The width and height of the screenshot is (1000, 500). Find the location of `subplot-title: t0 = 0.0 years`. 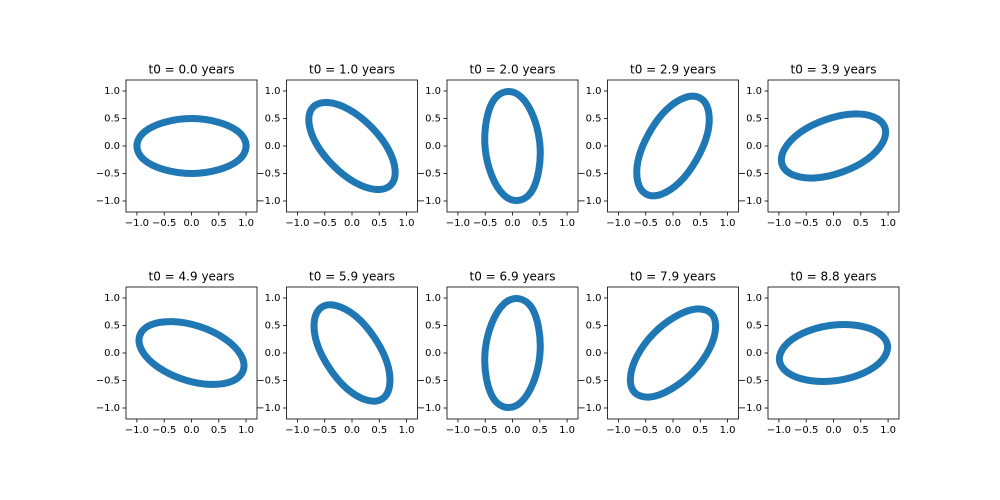

subplot-title: t0 = 0.0 years is located at coordinates (192, 70).